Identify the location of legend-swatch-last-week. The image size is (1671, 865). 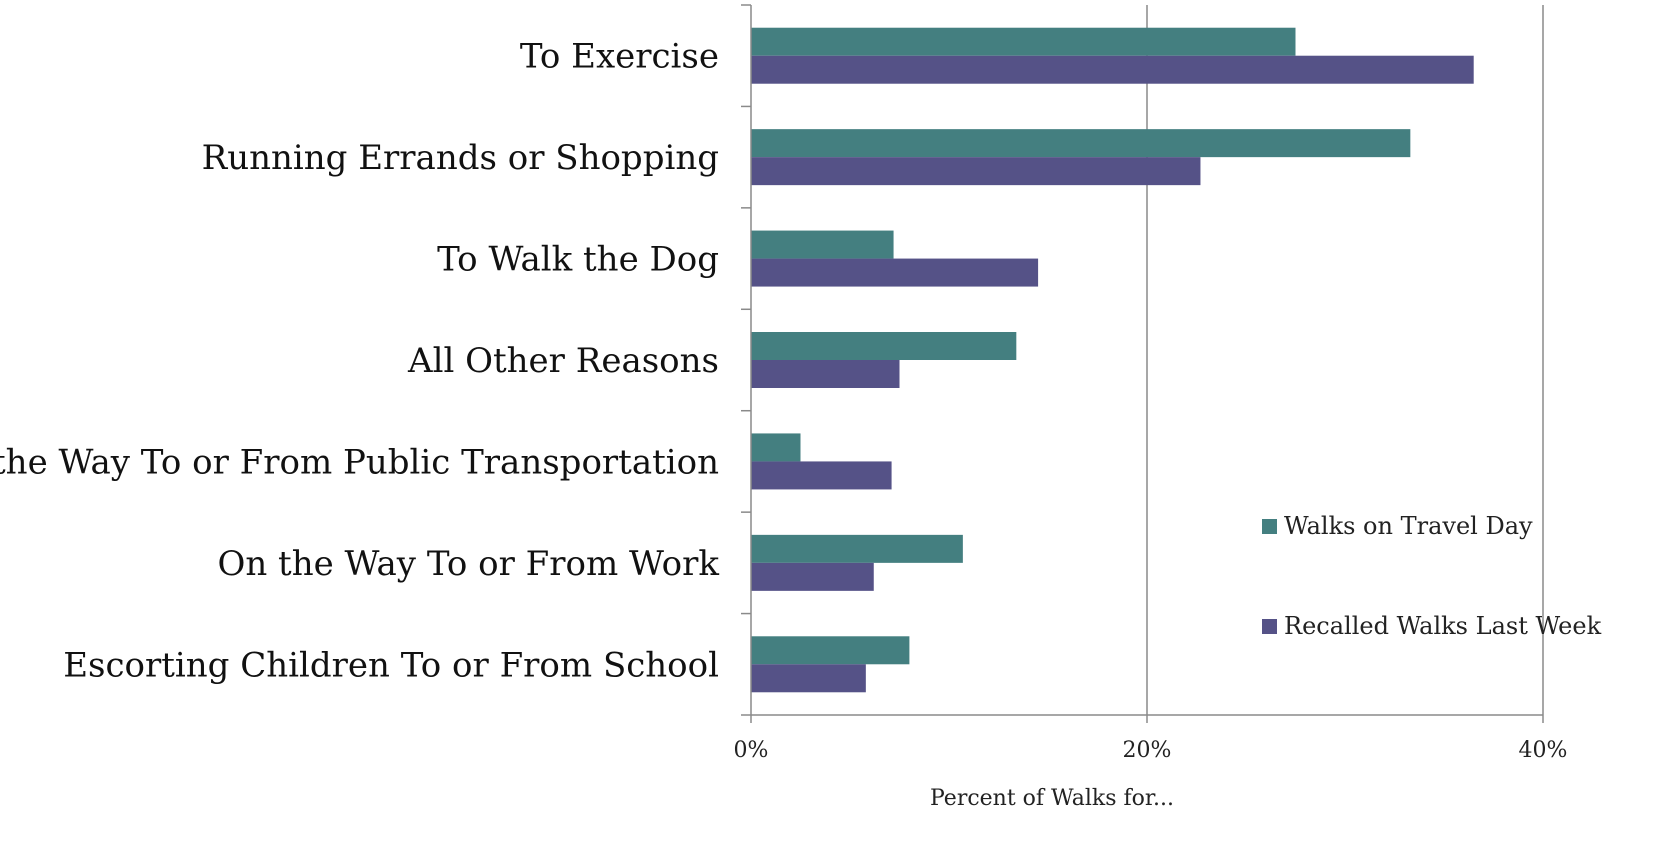
(1269, 626).